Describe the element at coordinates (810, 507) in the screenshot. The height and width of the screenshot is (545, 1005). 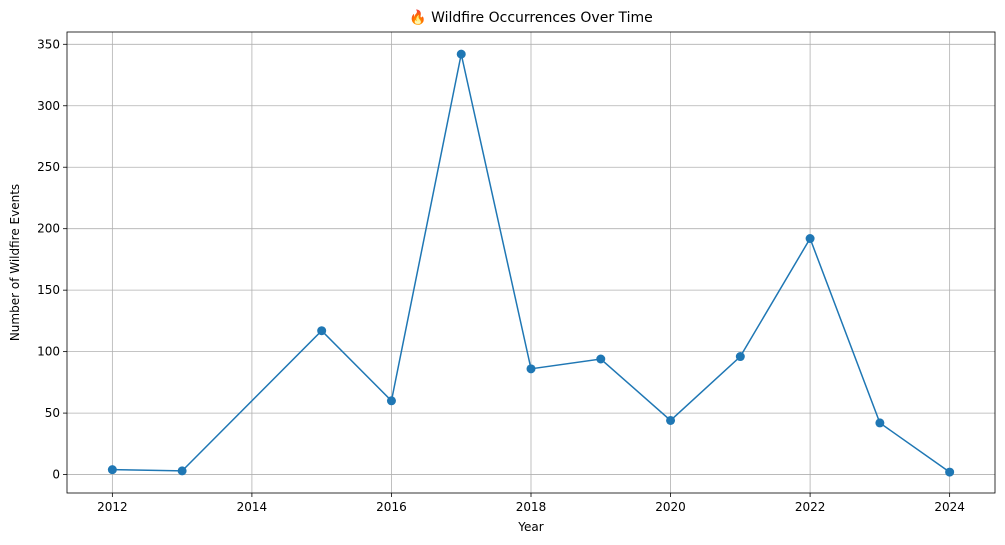
I see `x-tick-label: 2022` at that location.